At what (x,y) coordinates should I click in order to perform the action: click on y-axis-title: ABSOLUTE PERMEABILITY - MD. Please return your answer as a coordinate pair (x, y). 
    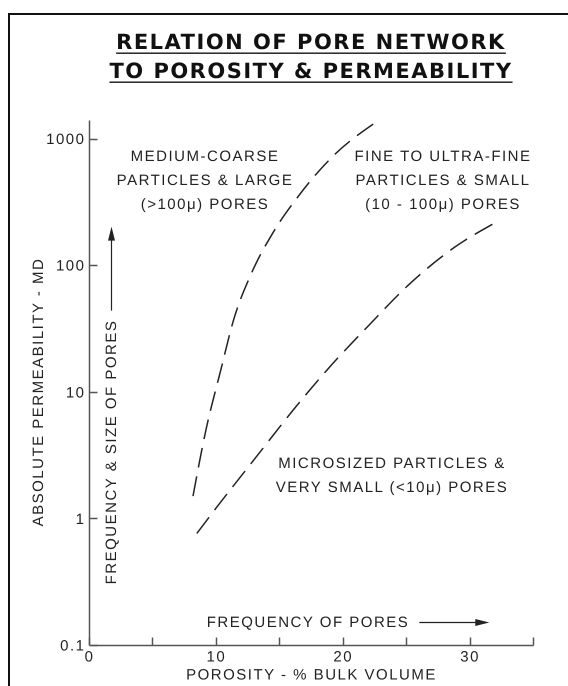
    Looking at the image, I should click on (39, 392).